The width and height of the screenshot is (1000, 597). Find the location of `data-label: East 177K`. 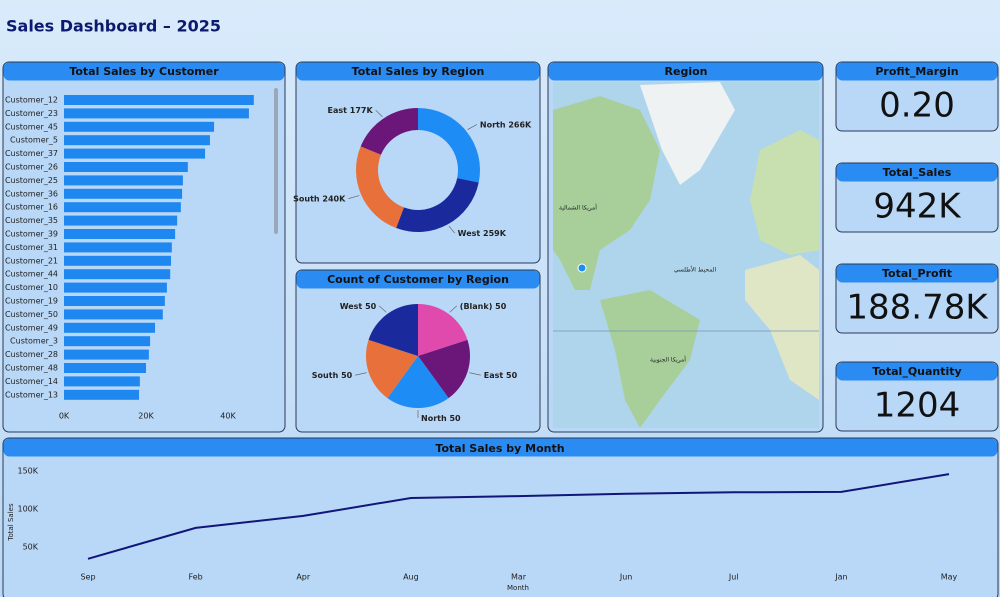

data-label: East 177K is located at coordinates (351, 110).